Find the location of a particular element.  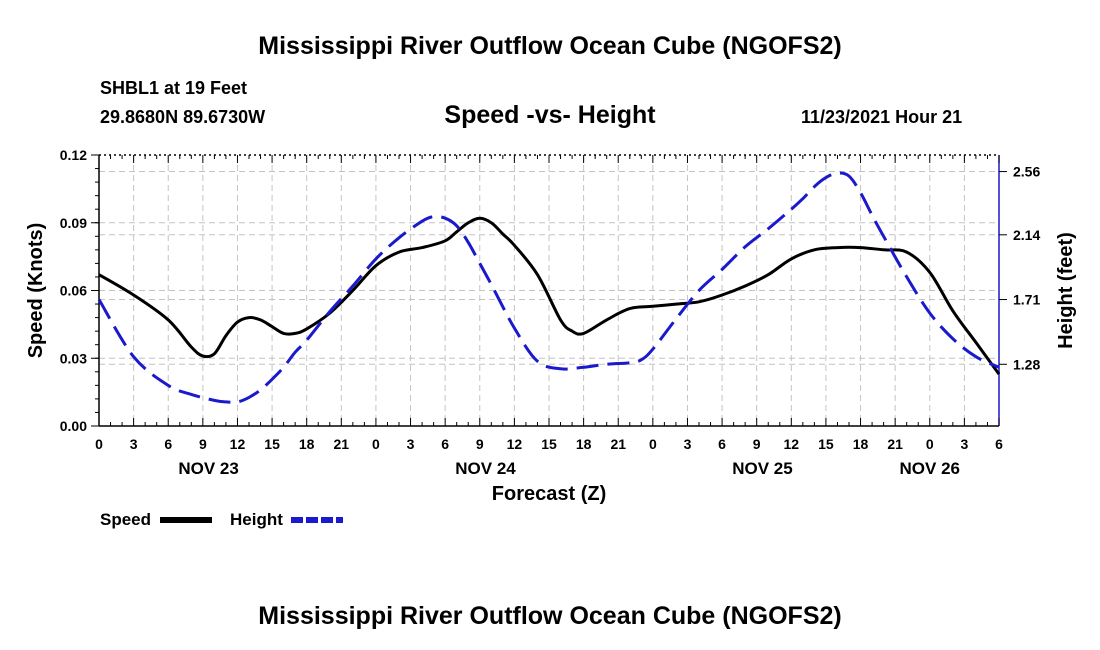

x-day-label: NOV 23 is located at coordinates (208, 468).